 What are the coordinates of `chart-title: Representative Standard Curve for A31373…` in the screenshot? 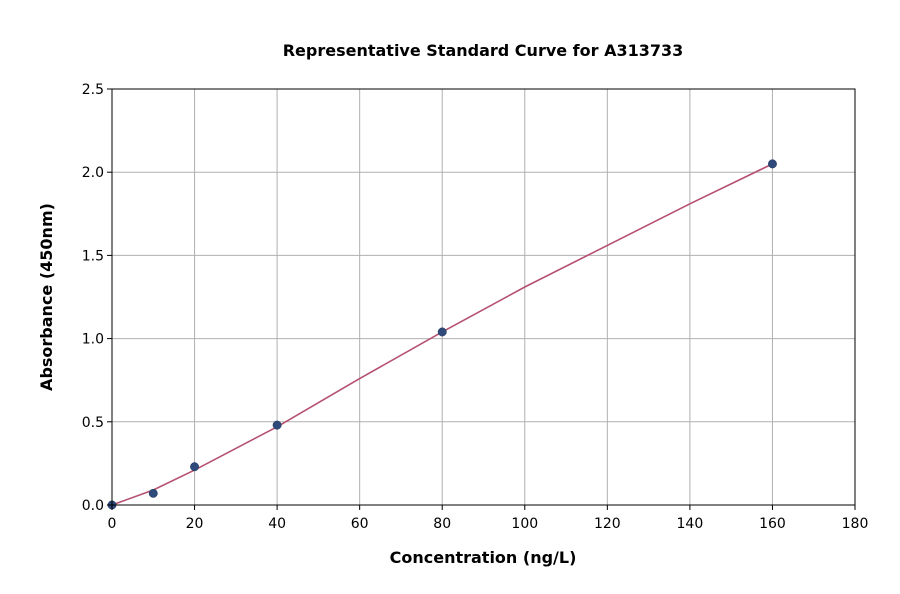 It's located at (483, 50).